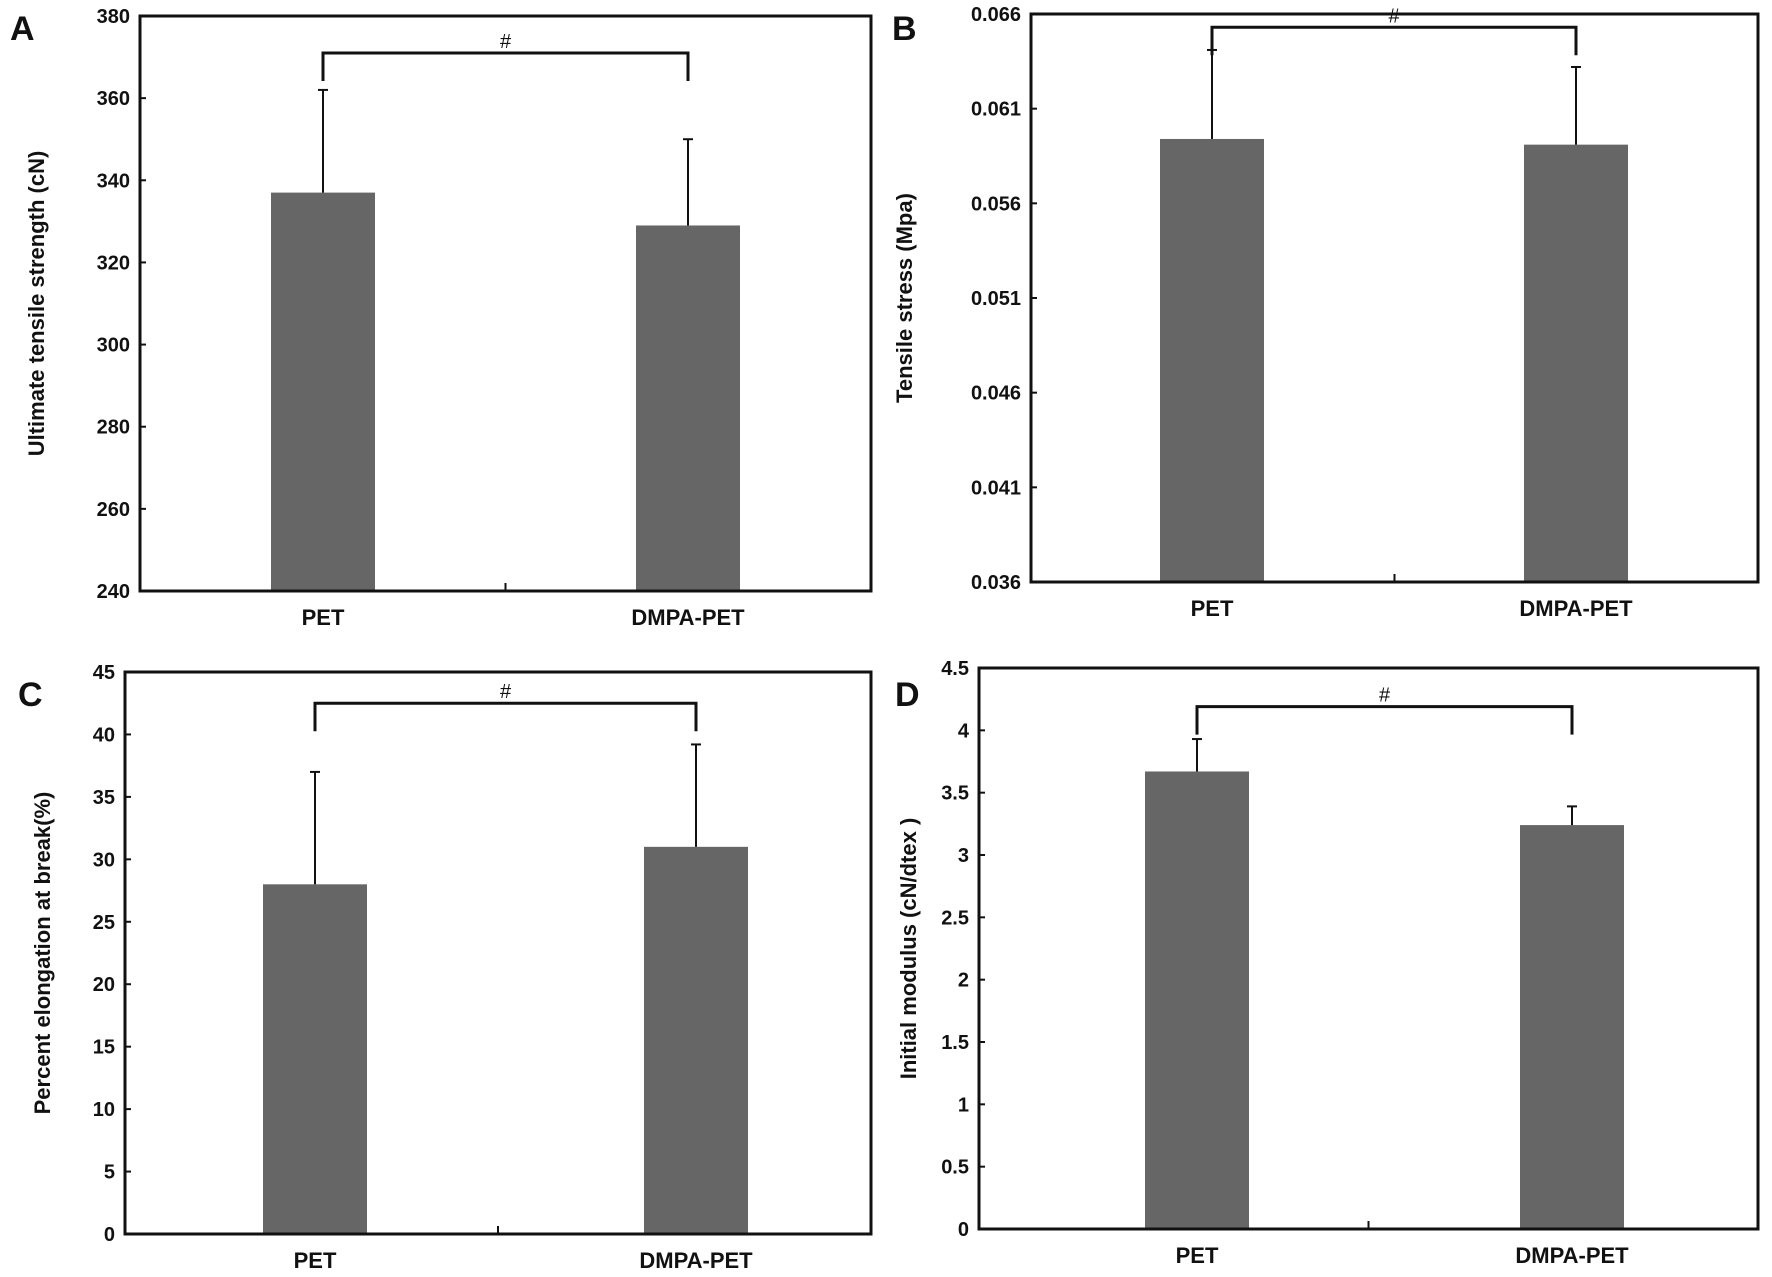 This screenshot has height=1277, width=1772. Describe the element at coordinates (908, 949) in the screenshot. I see `y-axis-label: Initial modulus (cN/dtex )` at that location.